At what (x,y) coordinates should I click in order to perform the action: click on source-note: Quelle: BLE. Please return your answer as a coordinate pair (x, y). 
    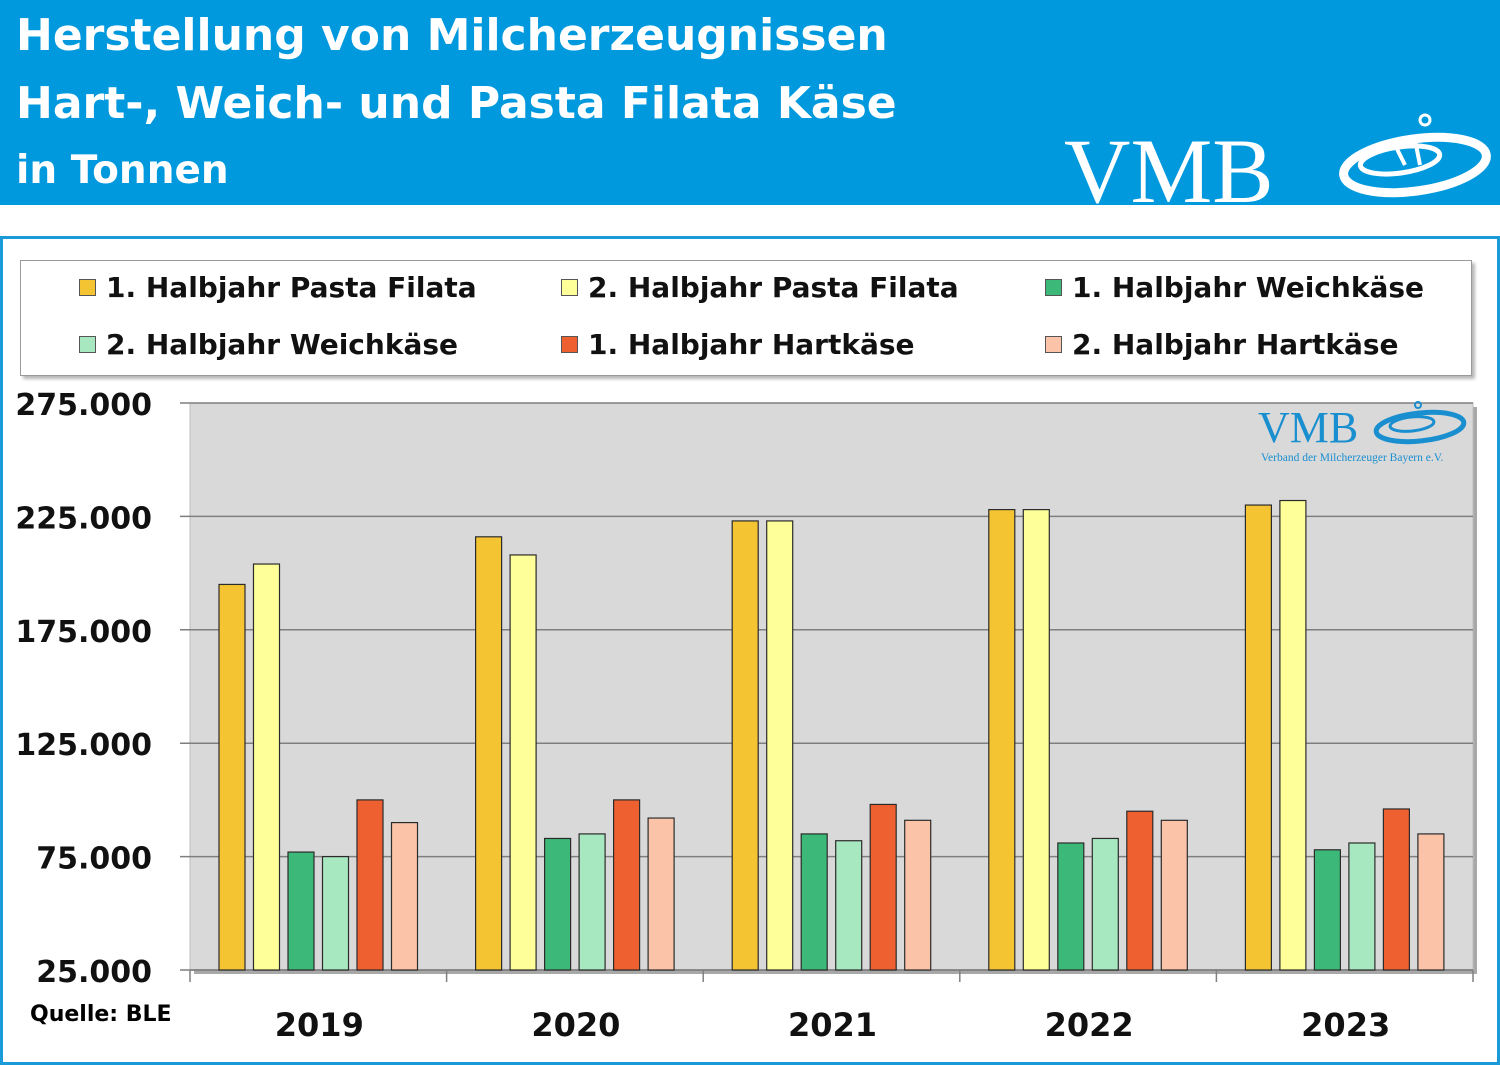
    Looking at the image, I should click on (101, 1014).